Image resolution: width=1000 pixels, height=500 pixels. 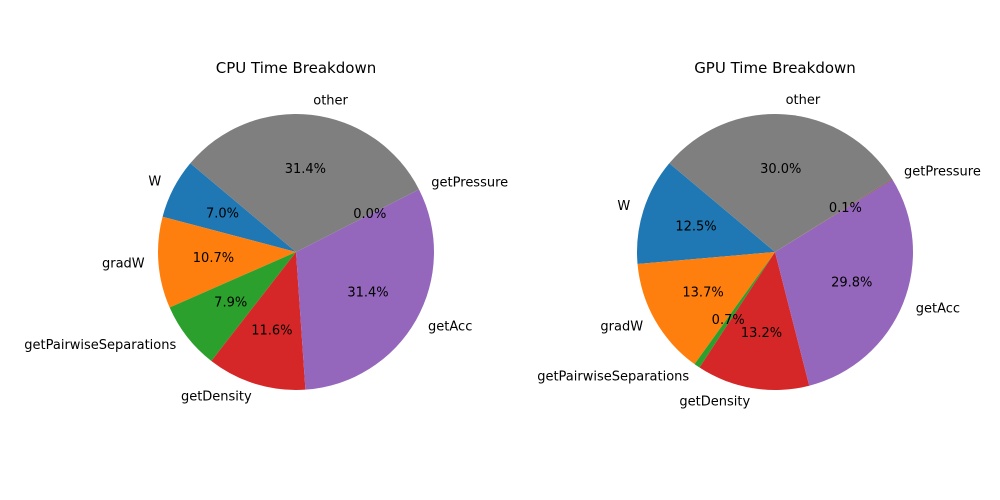 I want to click on cpu-label-get-acc: getAcc, so click(x=450, y=326).